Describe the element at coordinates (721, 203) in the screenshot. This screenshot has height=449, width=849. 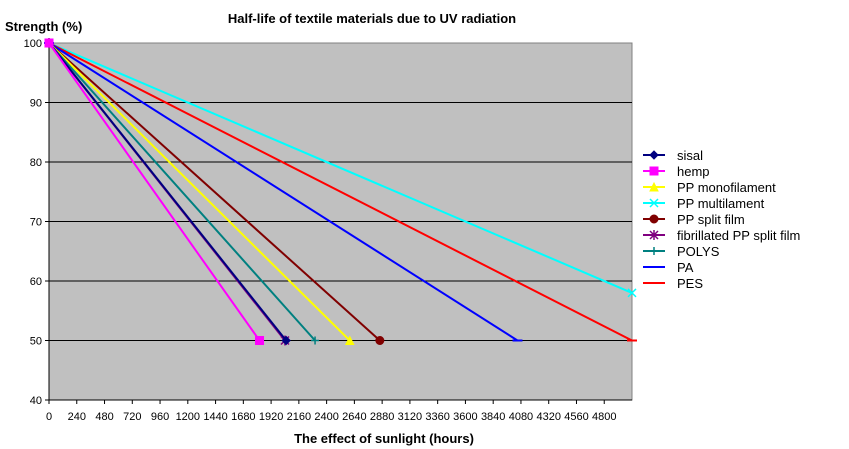
I see `legend-label: PP multilament` at that location.